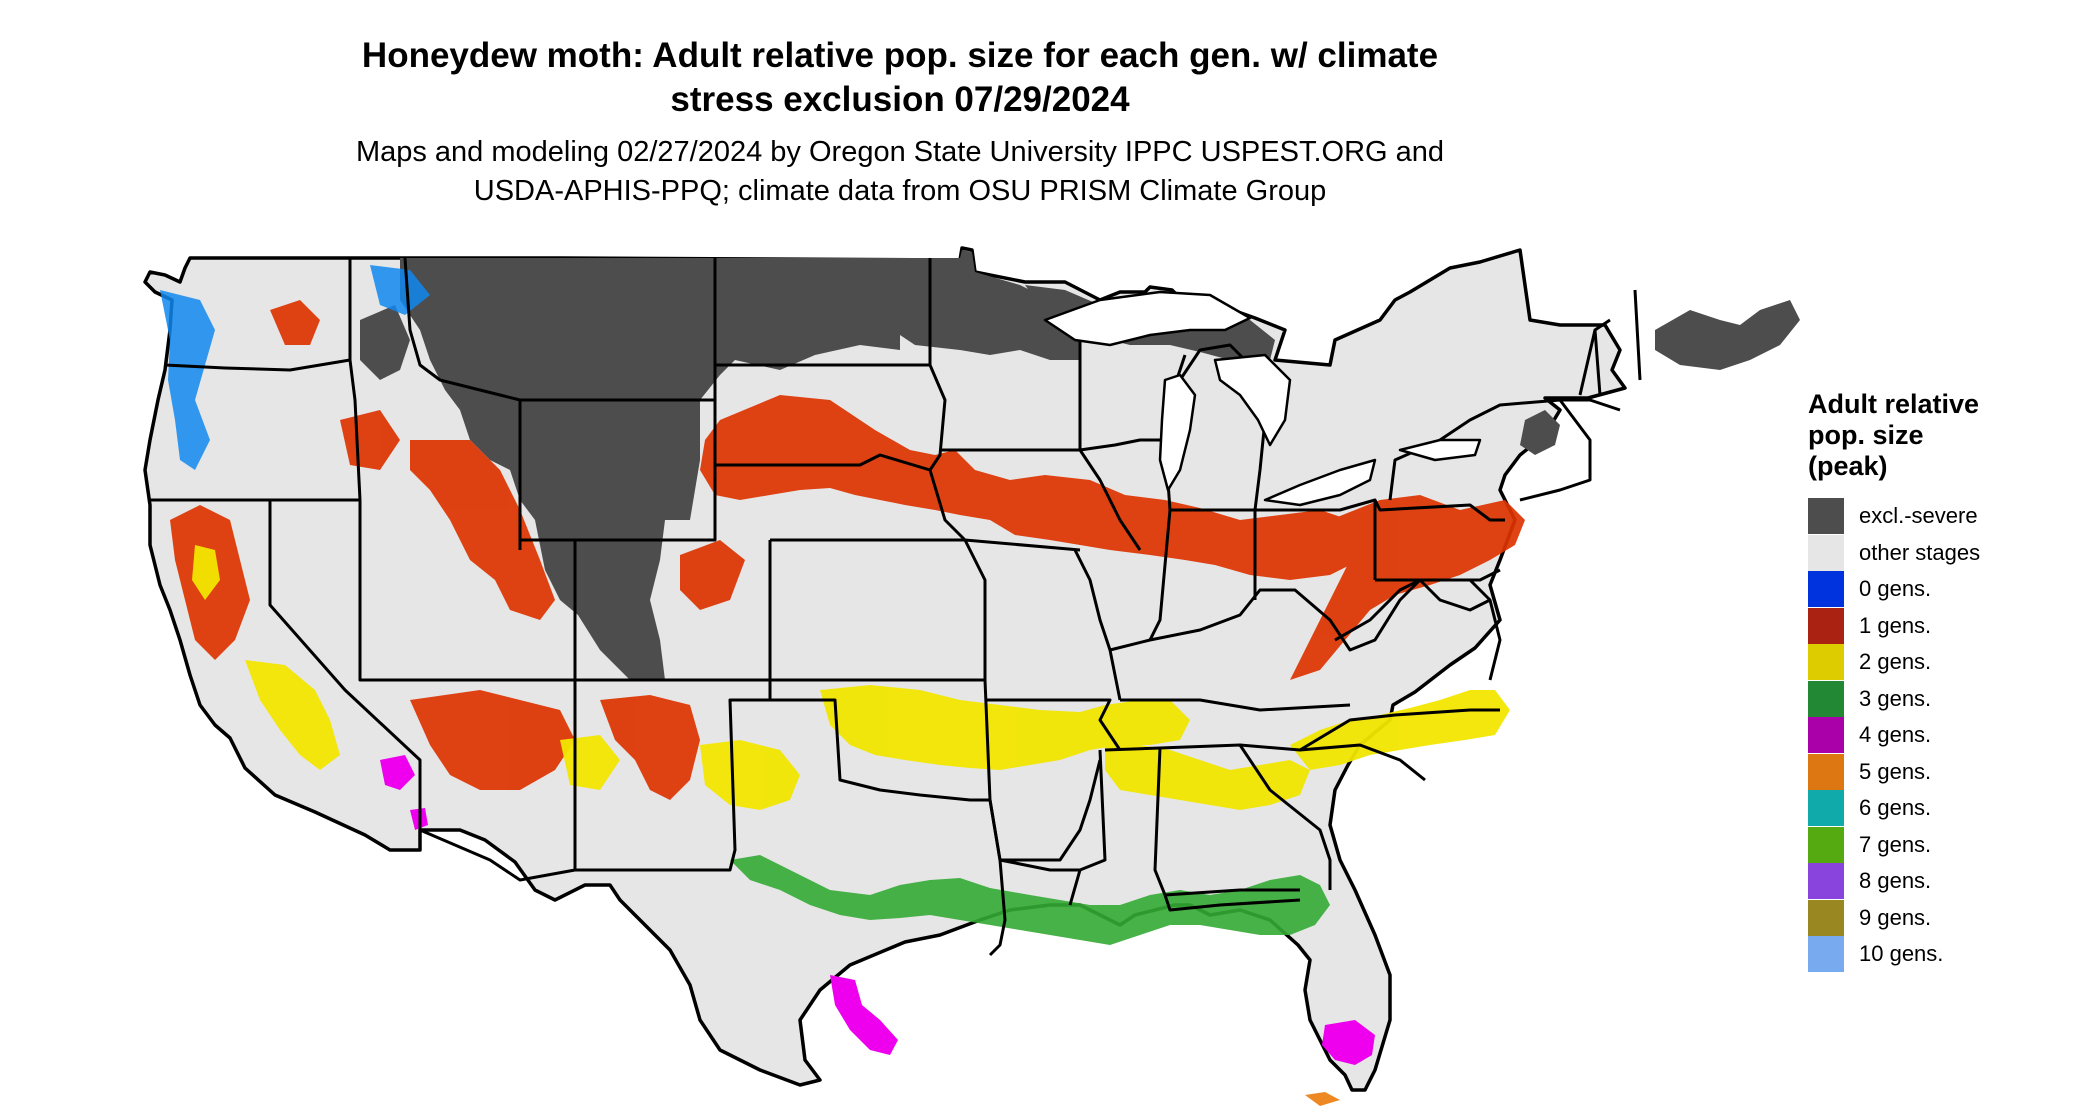  What do you see at coordinates (1866, 435) in the screenshot?
I see `legend-title-line-2: pop. size` at bounding box center [1866, 435].